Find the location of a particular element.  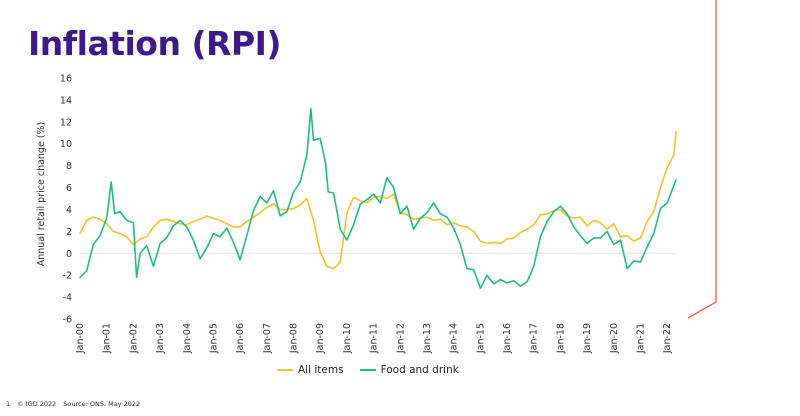

x-tick-label: Jan-11 is located at coordinates (374, 338).